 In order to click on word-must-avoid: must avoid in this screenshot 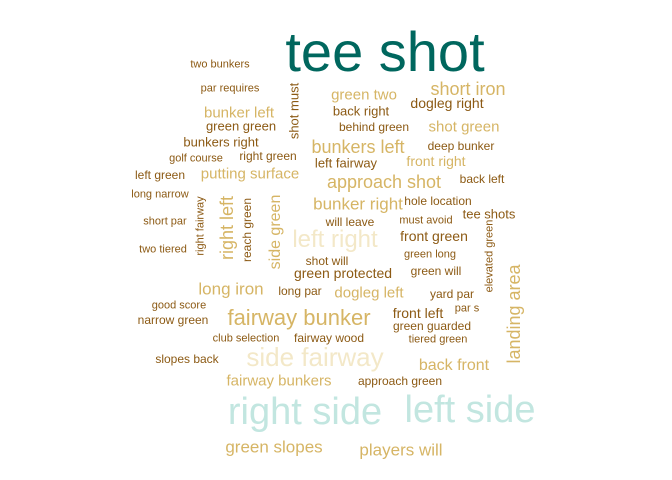, I will do `click(426, 220)`.